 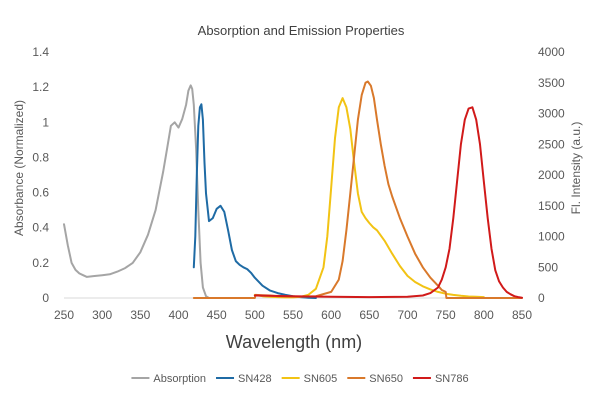 I want to click on legend-label-sn650: SN650, so click(x=386, y=379).